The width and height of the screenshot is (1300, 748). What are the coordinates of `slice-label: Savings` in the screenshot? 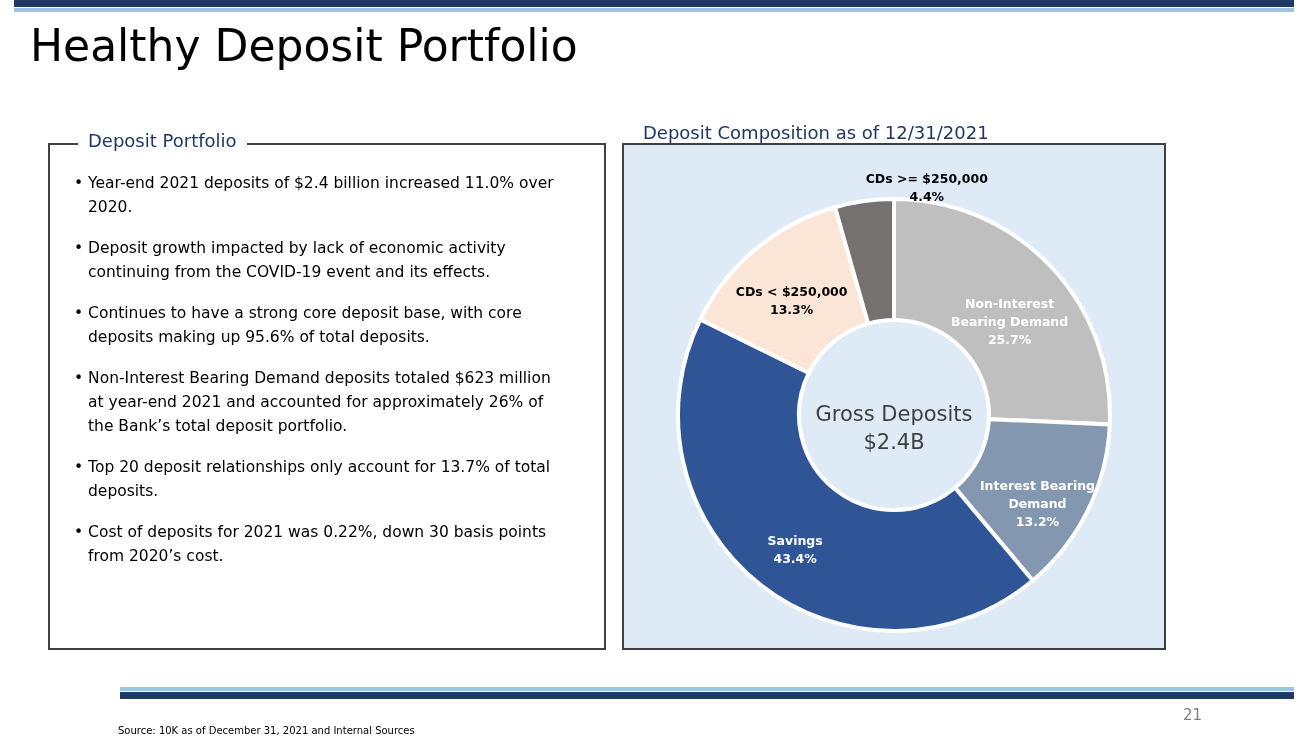 It's located at (795, 540).